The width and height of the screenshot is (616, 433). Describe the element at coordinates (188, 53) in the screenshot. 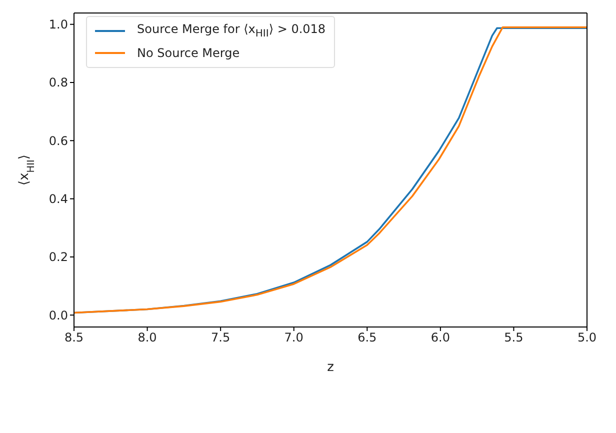

I see `legend-label: No Source Merge` at that location.